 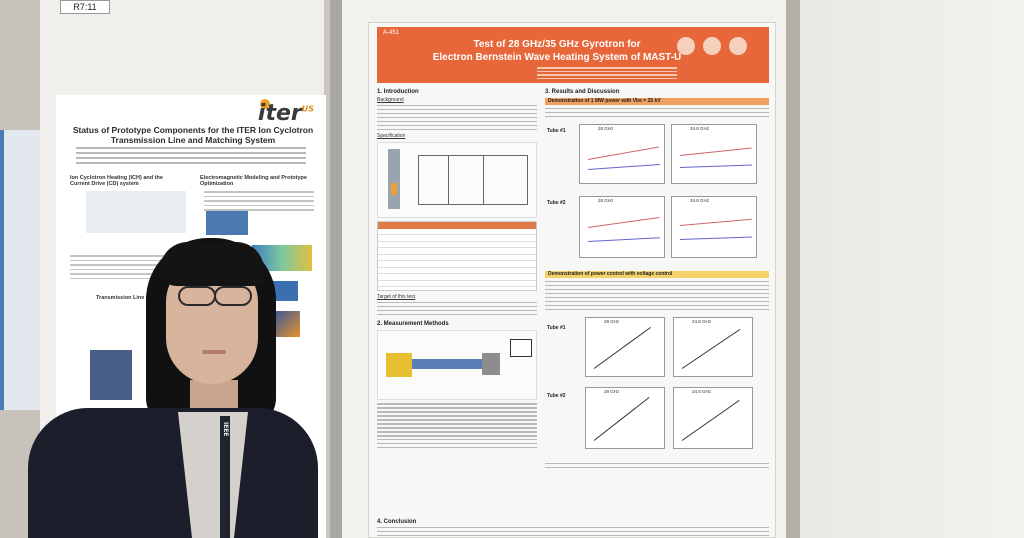 I want to click on board-frame-right, so click(x=793, y=269).